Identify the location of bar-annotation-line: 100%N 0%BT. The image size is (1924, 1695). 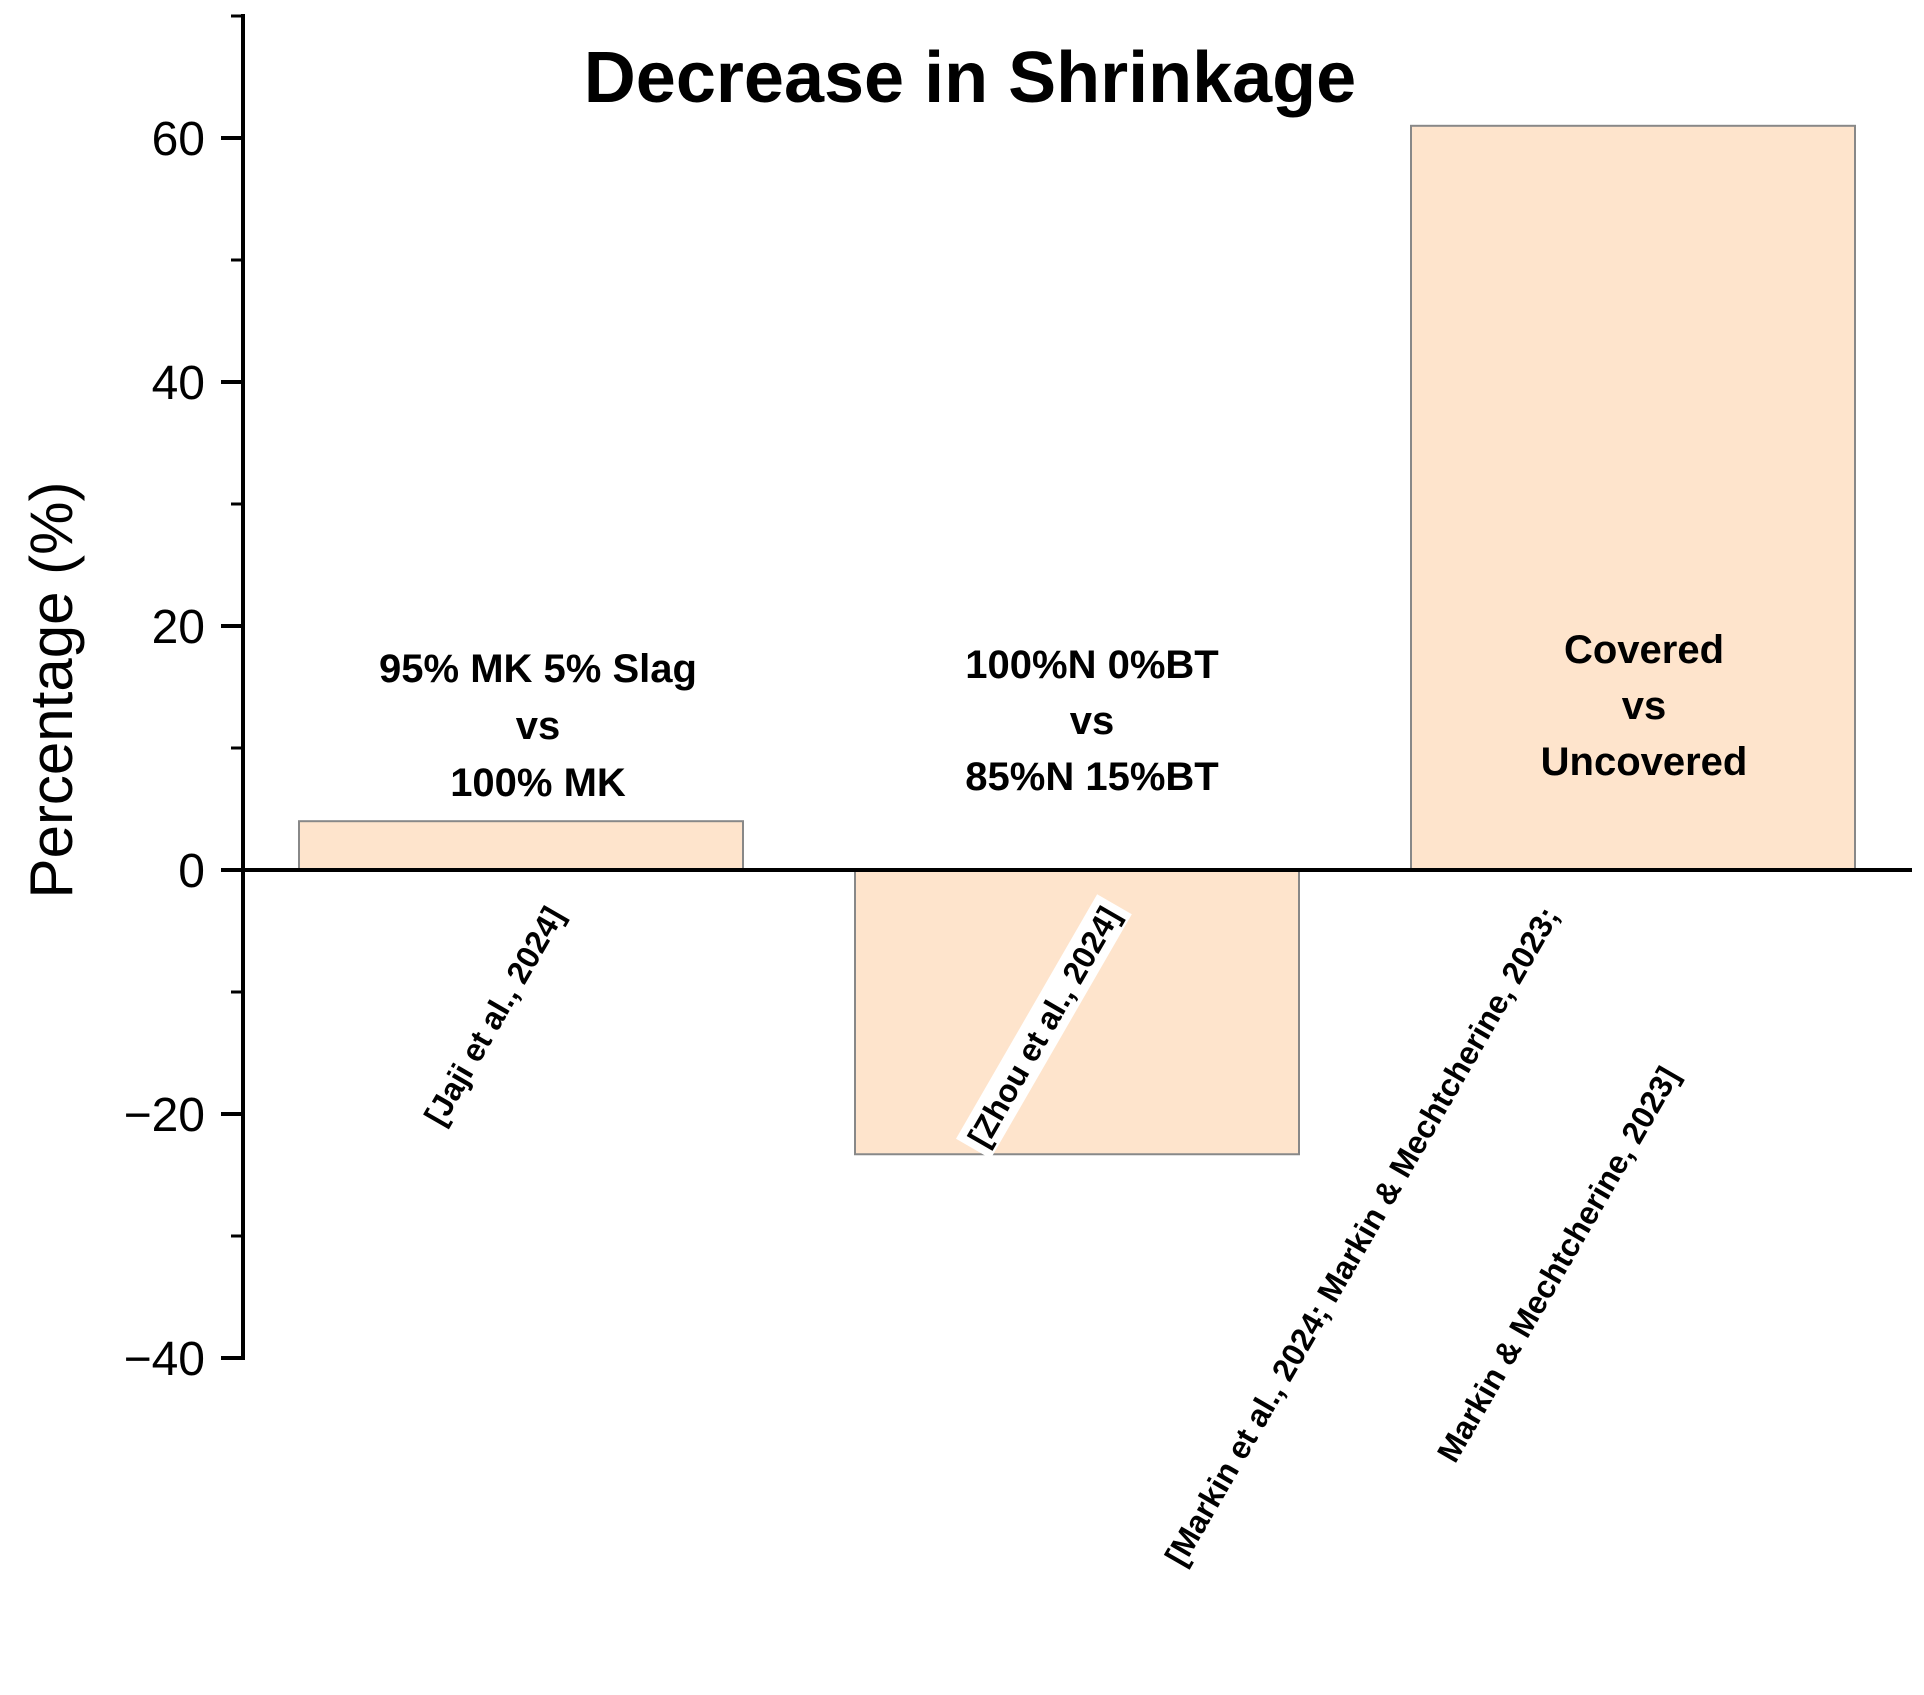
(1091, 665).